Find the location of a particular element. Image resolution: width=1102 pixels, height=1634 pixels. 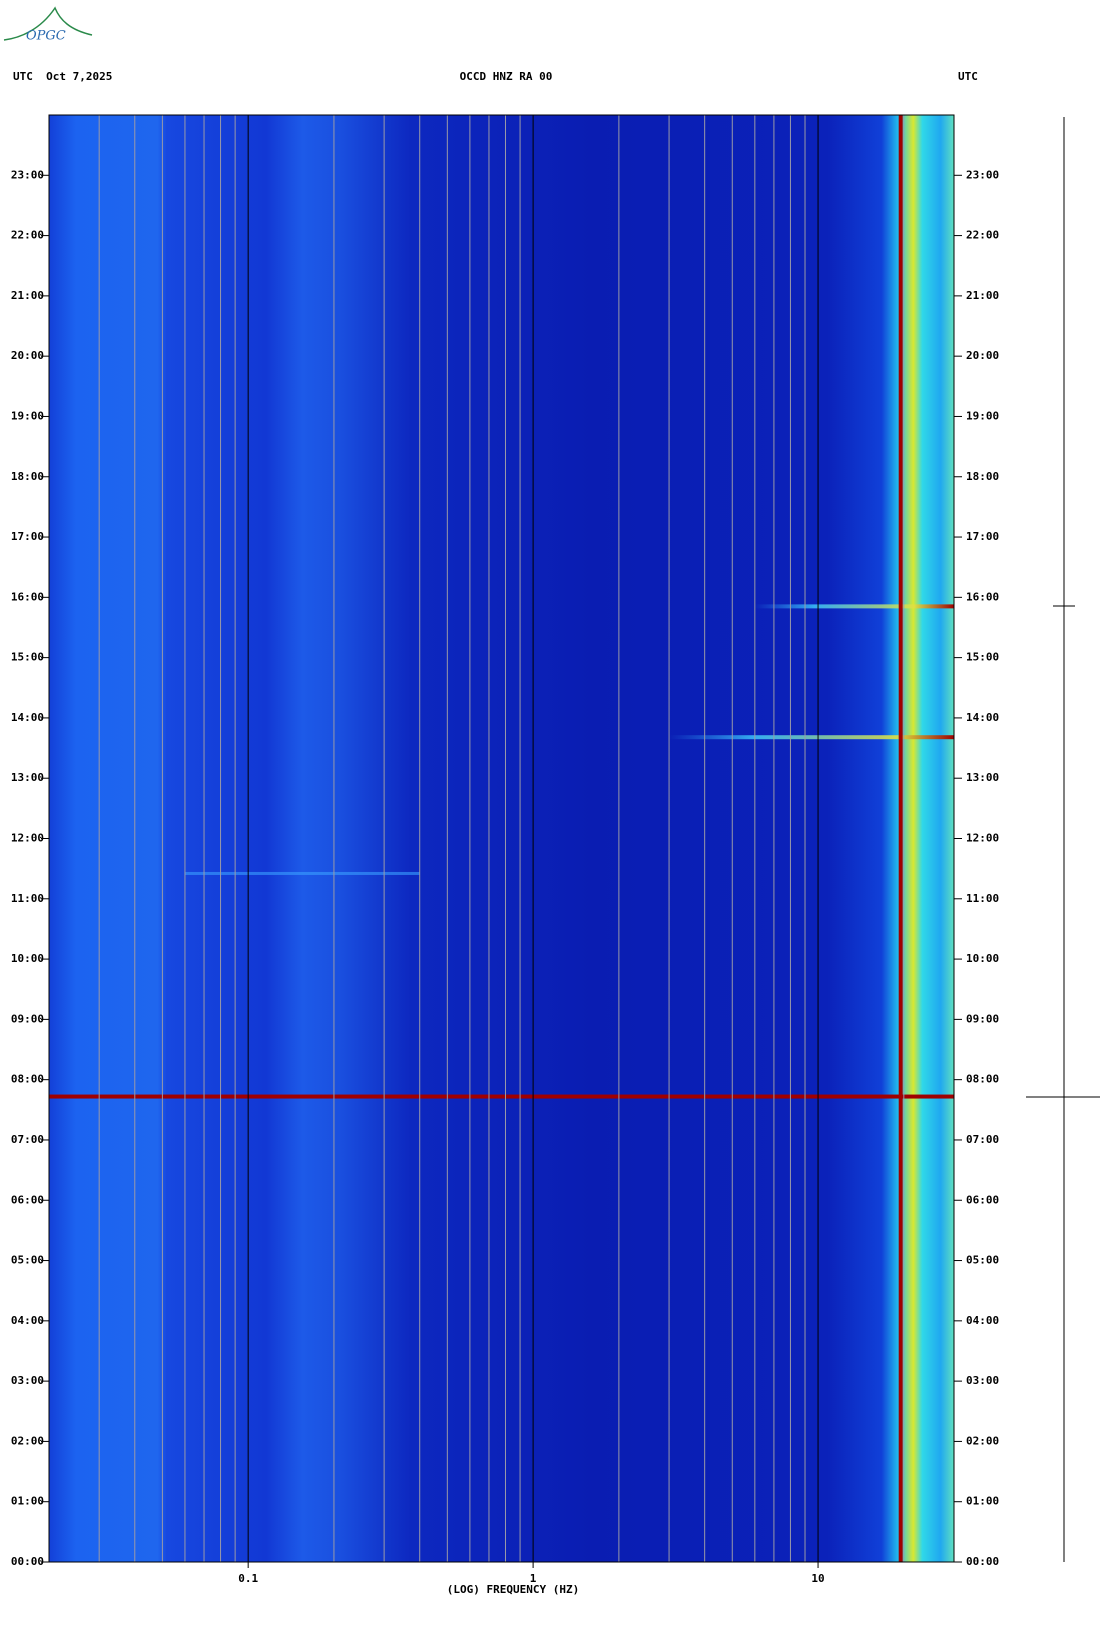

x-axis-label: (LOG) FREQUENCY (HZ) is located at coordinates (513, 1589).